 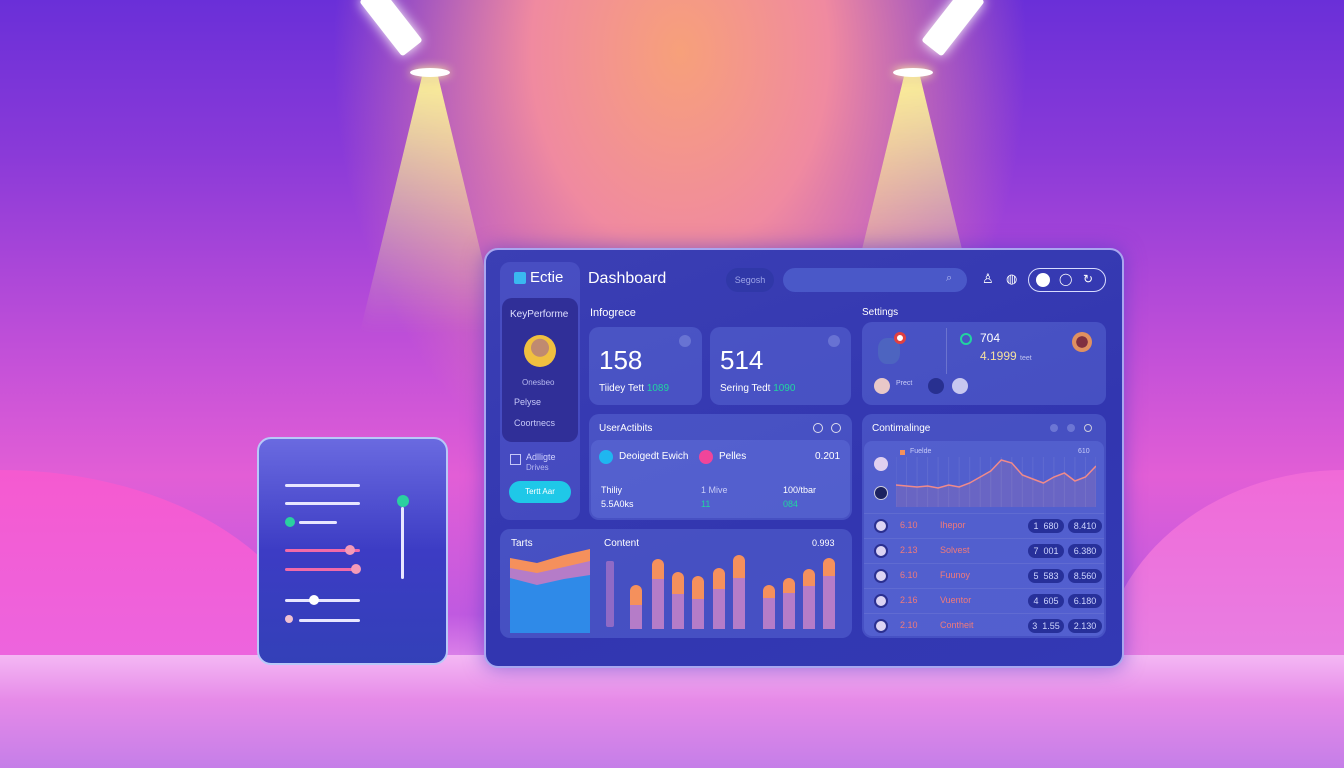 I want to click on settings-amount: 4.1999, so click(x=998, y=356).